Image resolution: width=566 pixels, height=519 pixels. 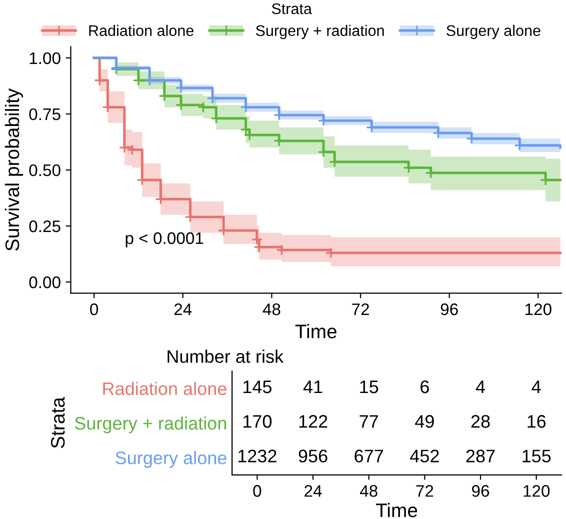 I want to click on legend-title: Strata, so click(x=292, y=8).